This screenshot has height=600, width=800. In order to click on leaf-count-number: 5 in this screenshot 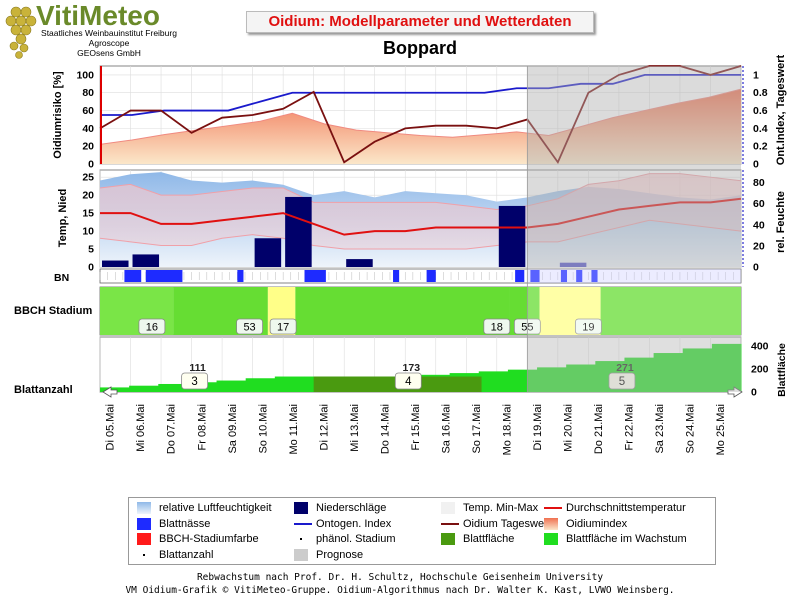, I will do `click(622, 382)`.